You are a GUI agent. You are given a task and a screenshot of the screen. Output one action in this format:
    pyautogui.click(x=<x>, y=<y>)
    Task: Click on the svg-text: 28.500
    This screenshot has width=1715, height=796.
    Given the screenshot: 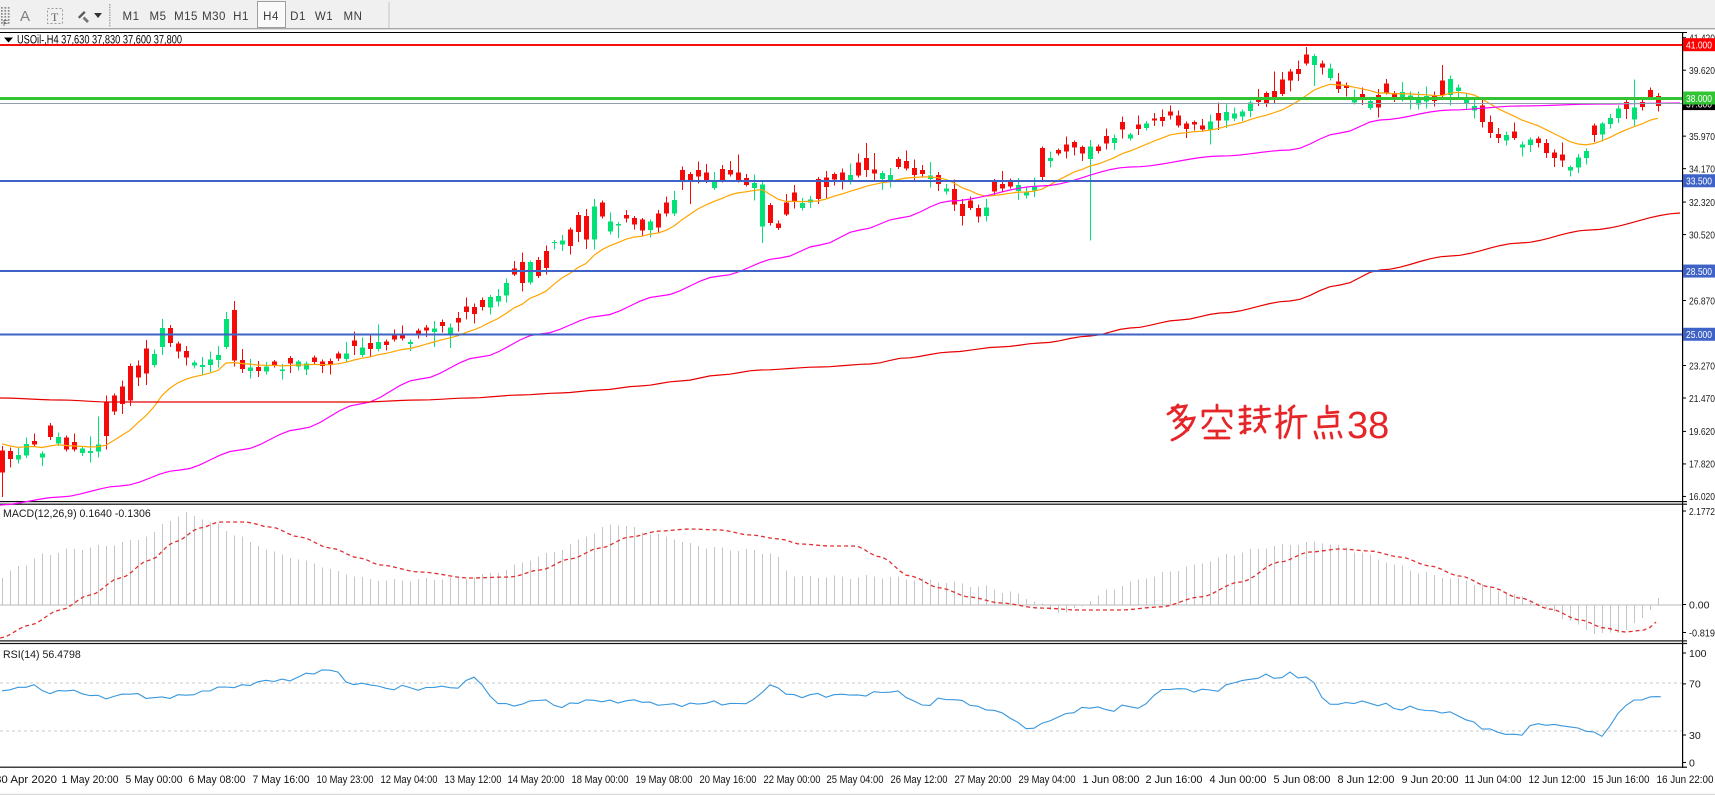 What is the action you would take?
    pyautogui.click(x=1699, y=272)
    